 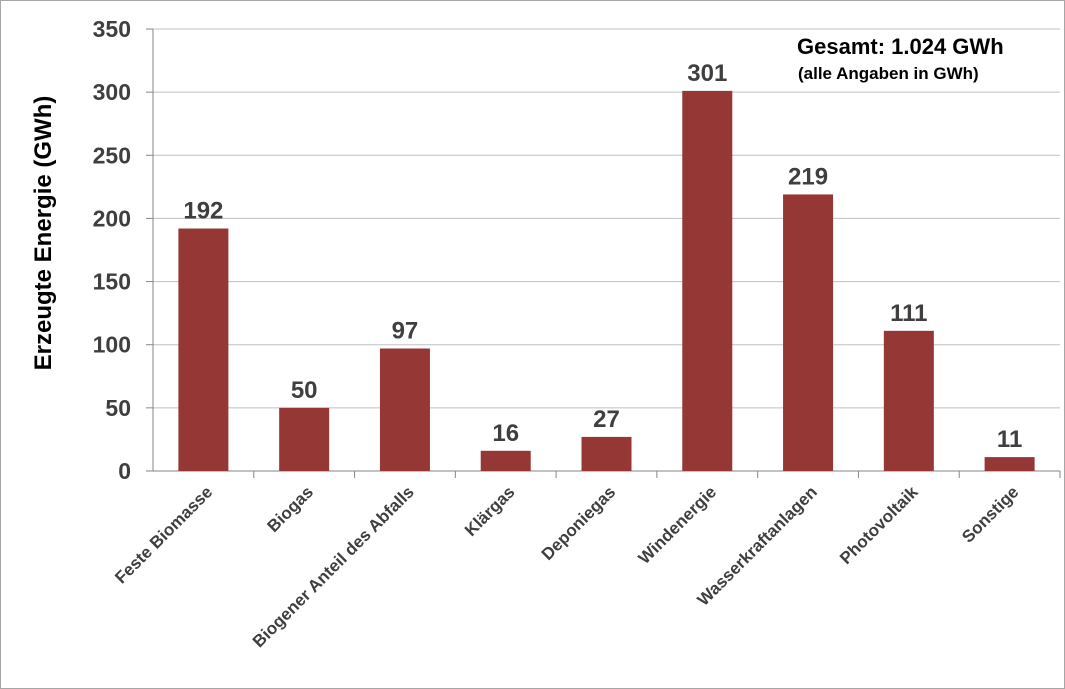 I want to click on y-tick-label: 50, so click(x=118, y=408).